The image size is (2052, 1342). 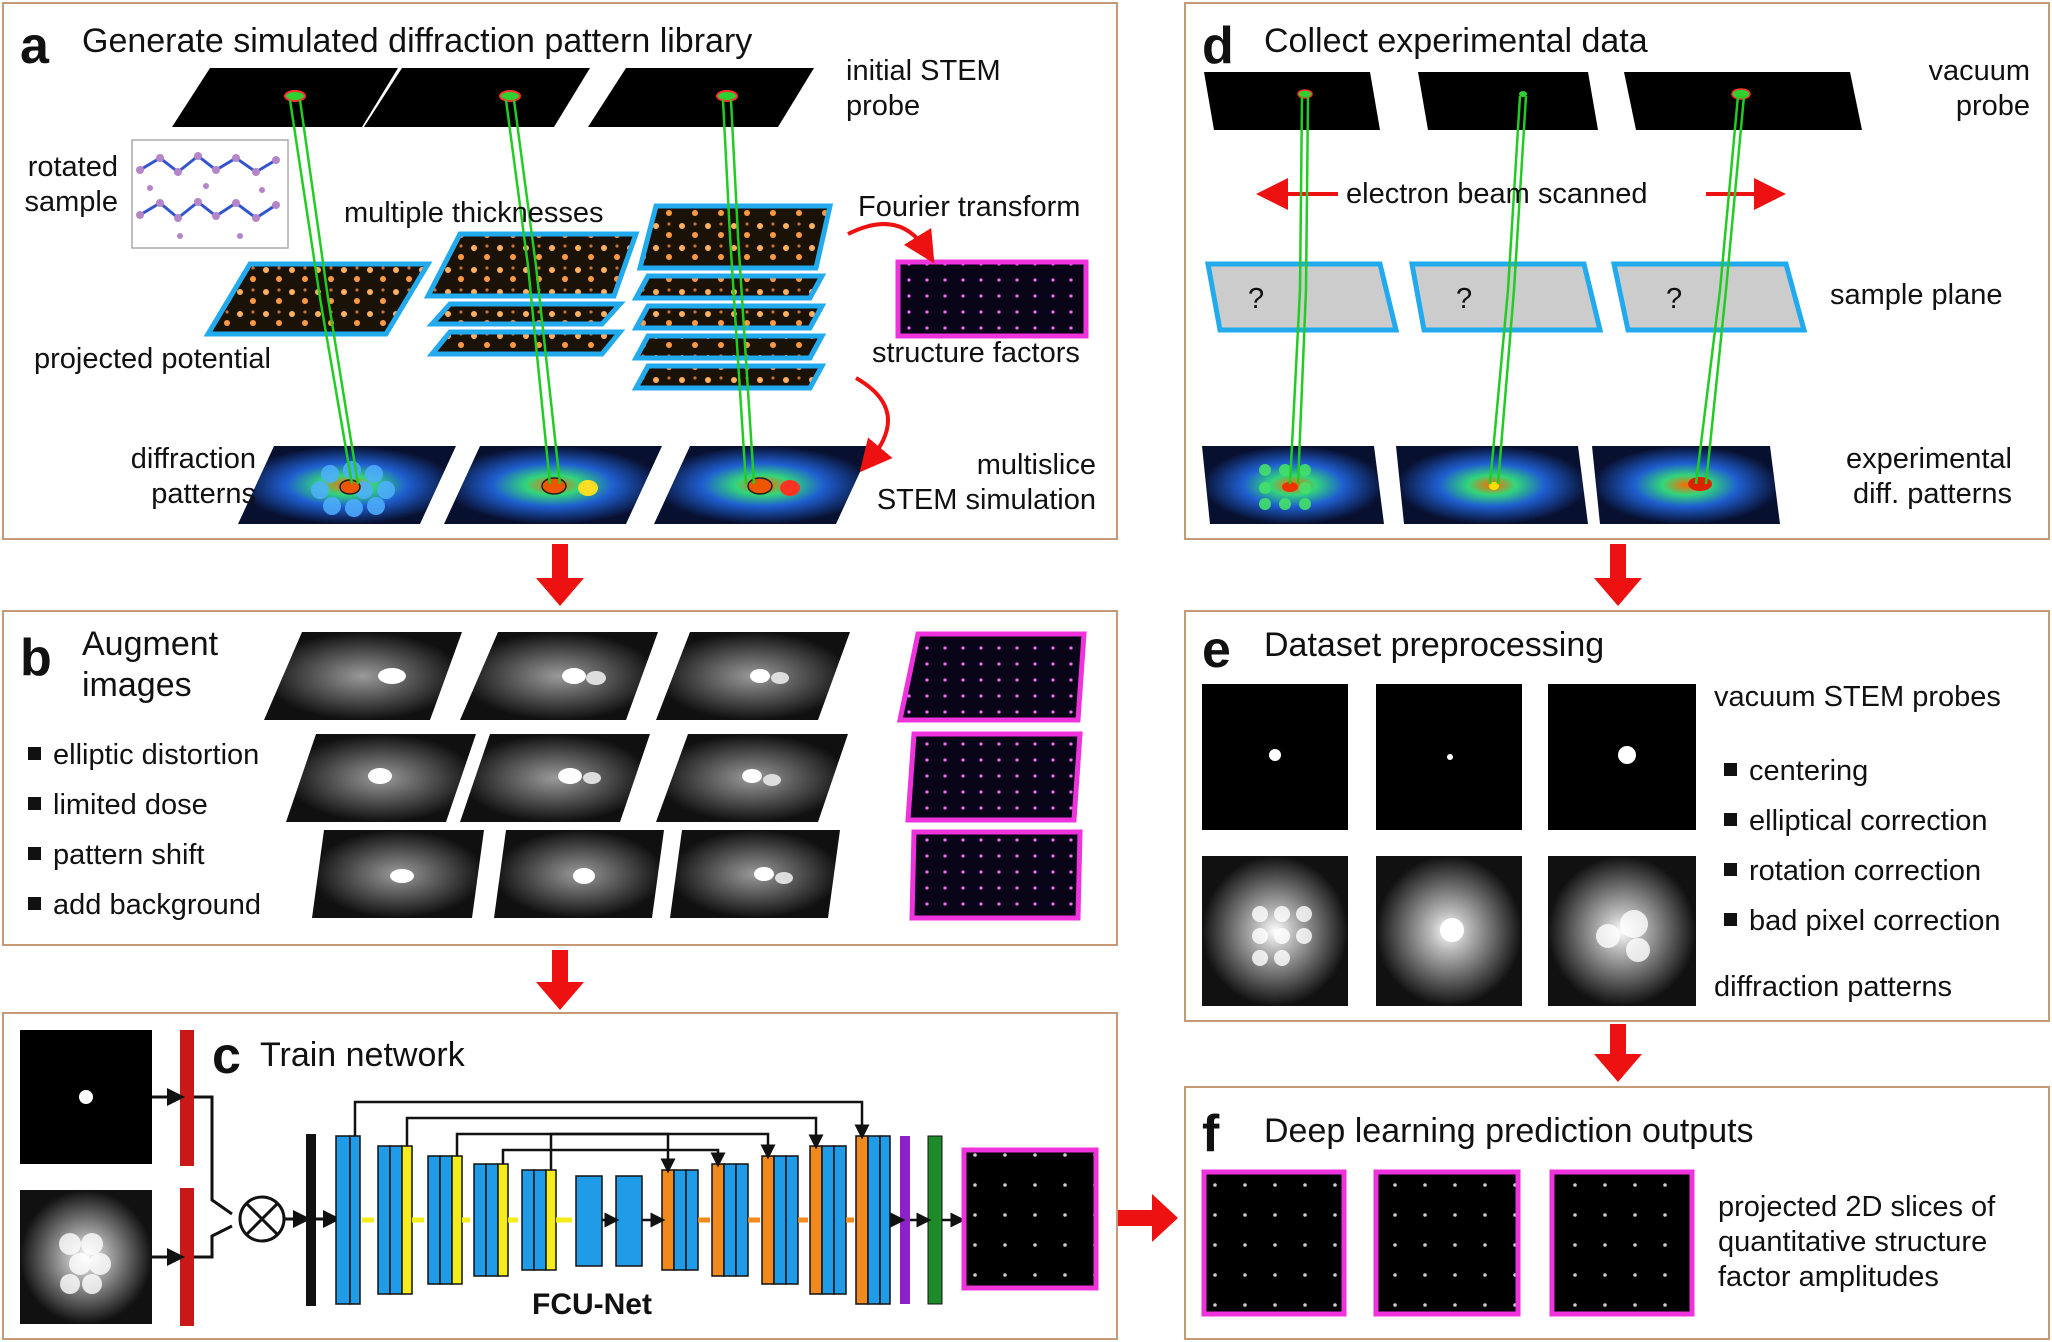 What do you see at coordinates (1862, 921) in the screenshot?
I see `bullet-bad-pixel-correction: bad pixel correction` at bounding box center [1862, 921].